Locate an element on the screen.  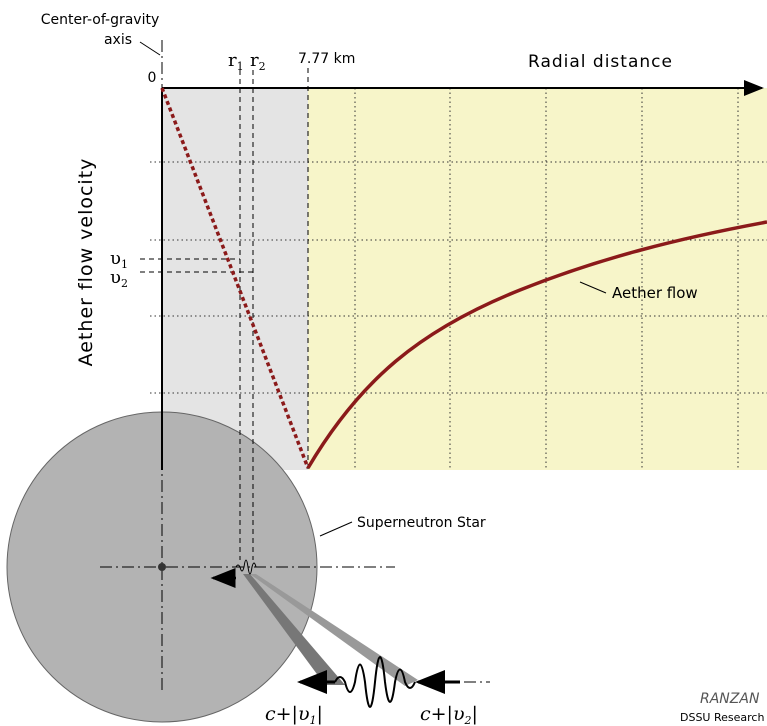
label: r1 is located at coordinates (236, 61).